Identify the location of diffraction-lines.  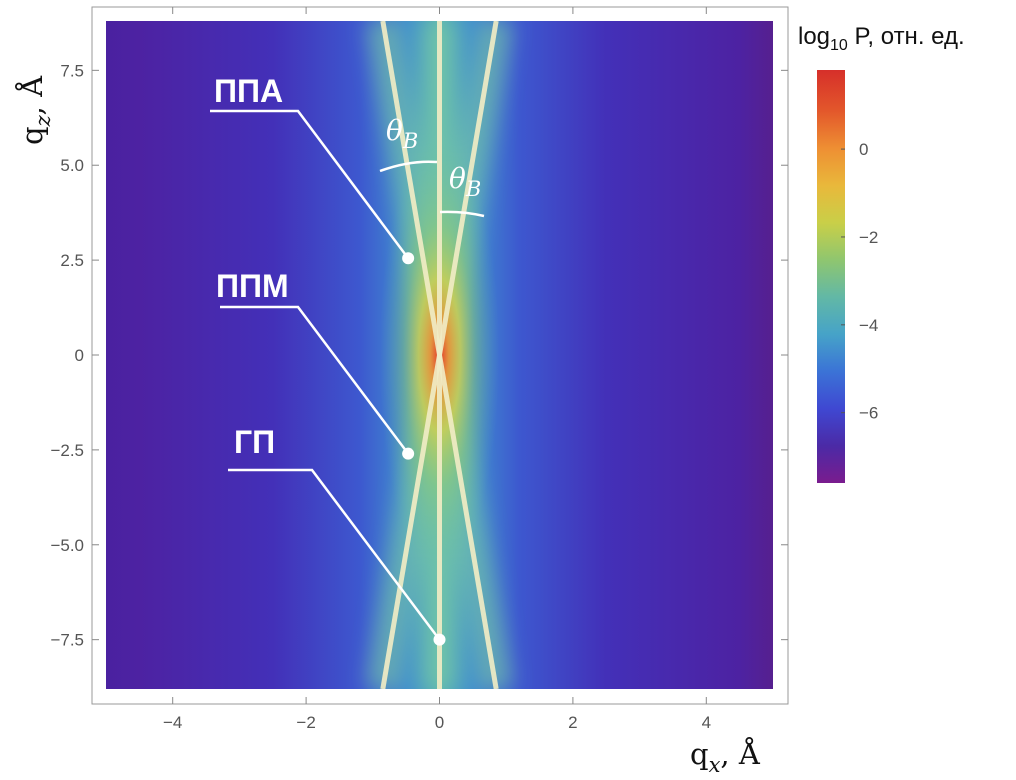
(439, 355).